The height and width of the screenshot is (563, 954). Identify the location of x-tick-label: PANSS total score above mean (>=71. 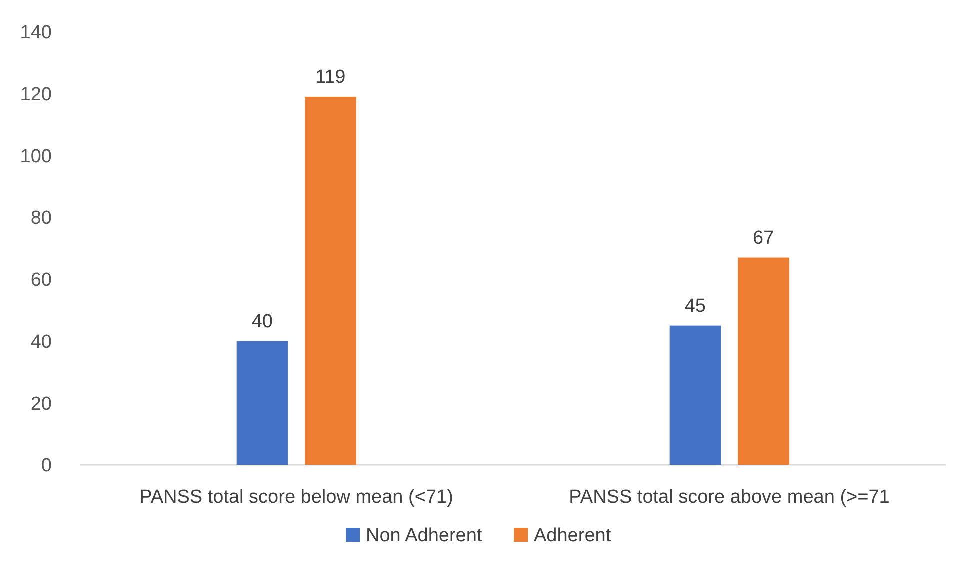
(729, 497).